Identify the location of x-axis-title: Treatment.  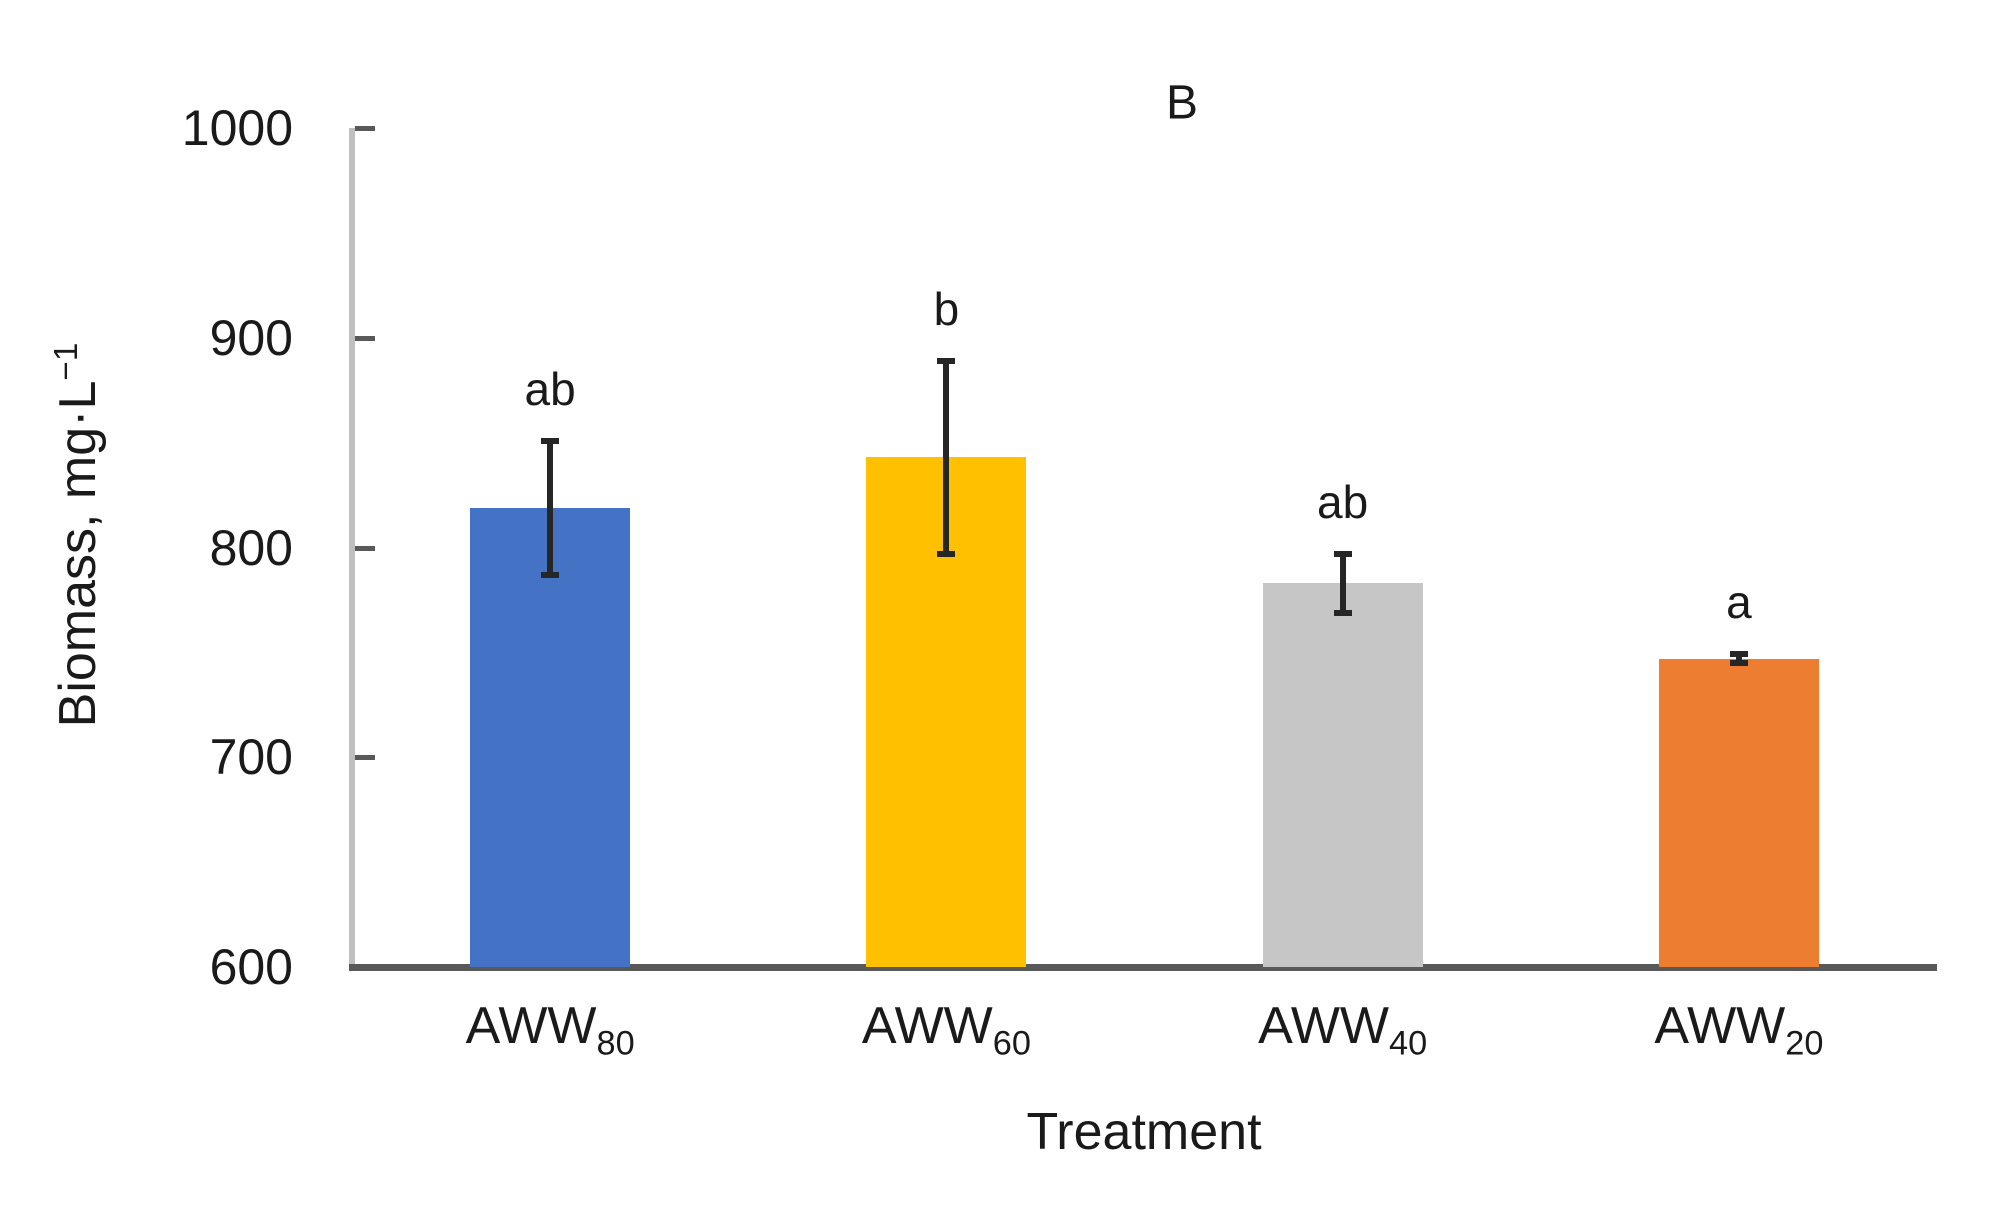
(1144, 1132).